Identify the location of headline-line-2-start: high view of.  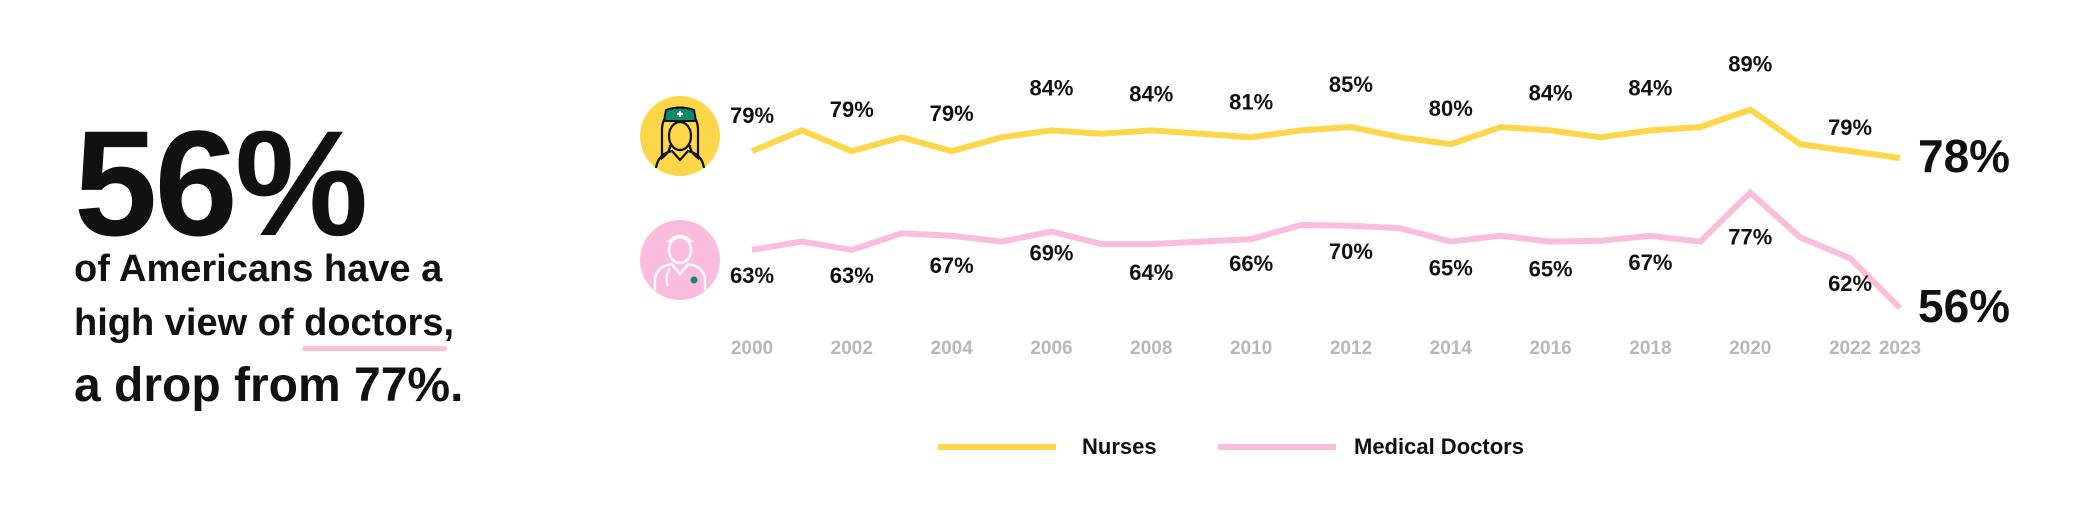
(189, 323).